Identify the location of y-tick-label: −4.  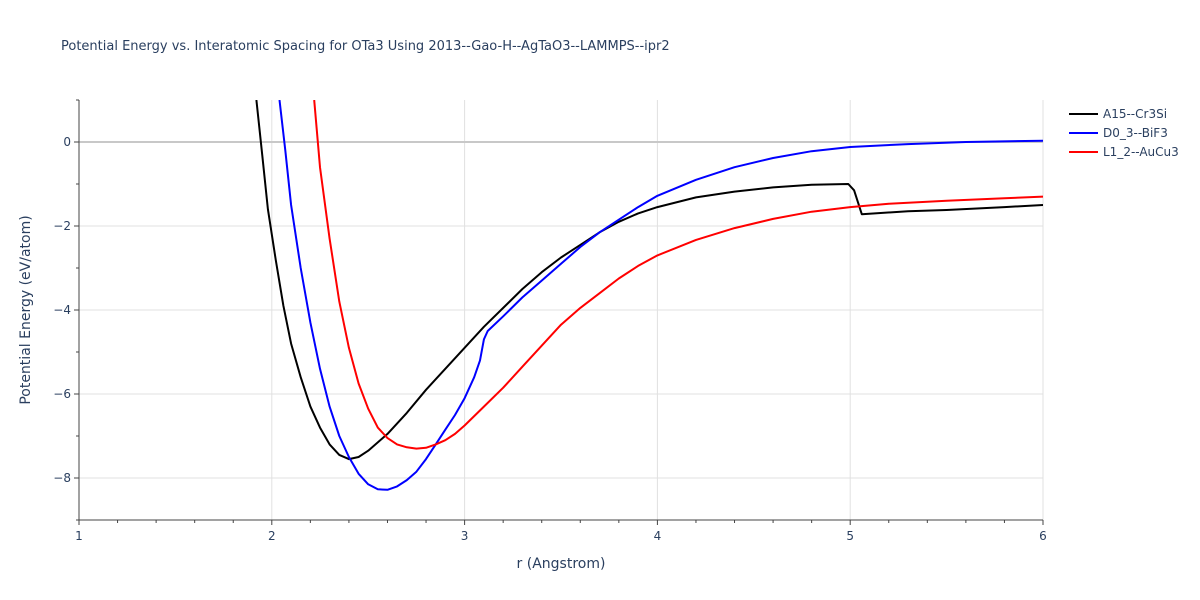
(62, 310).